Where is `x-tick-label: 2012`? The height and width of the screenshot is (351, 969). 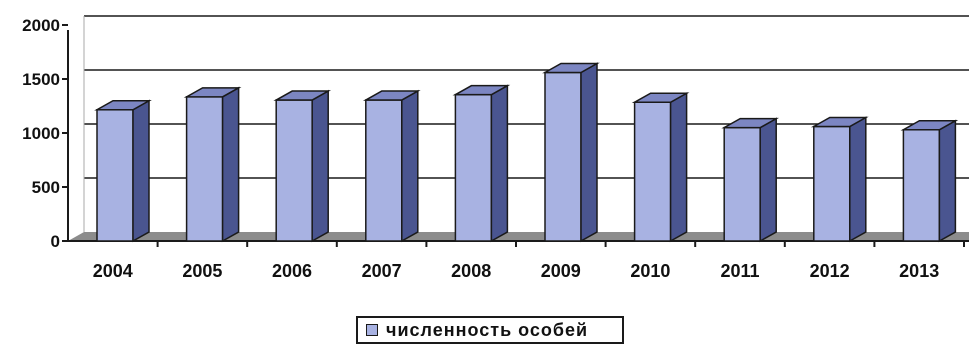
x-tick-label: 2012 is located at coordinates (830, 271).